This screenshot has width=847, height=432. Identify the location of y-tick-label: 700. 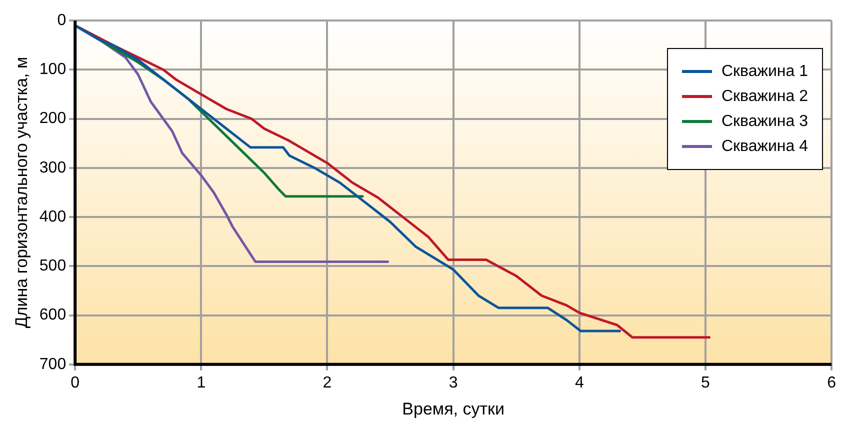
(52, 364).